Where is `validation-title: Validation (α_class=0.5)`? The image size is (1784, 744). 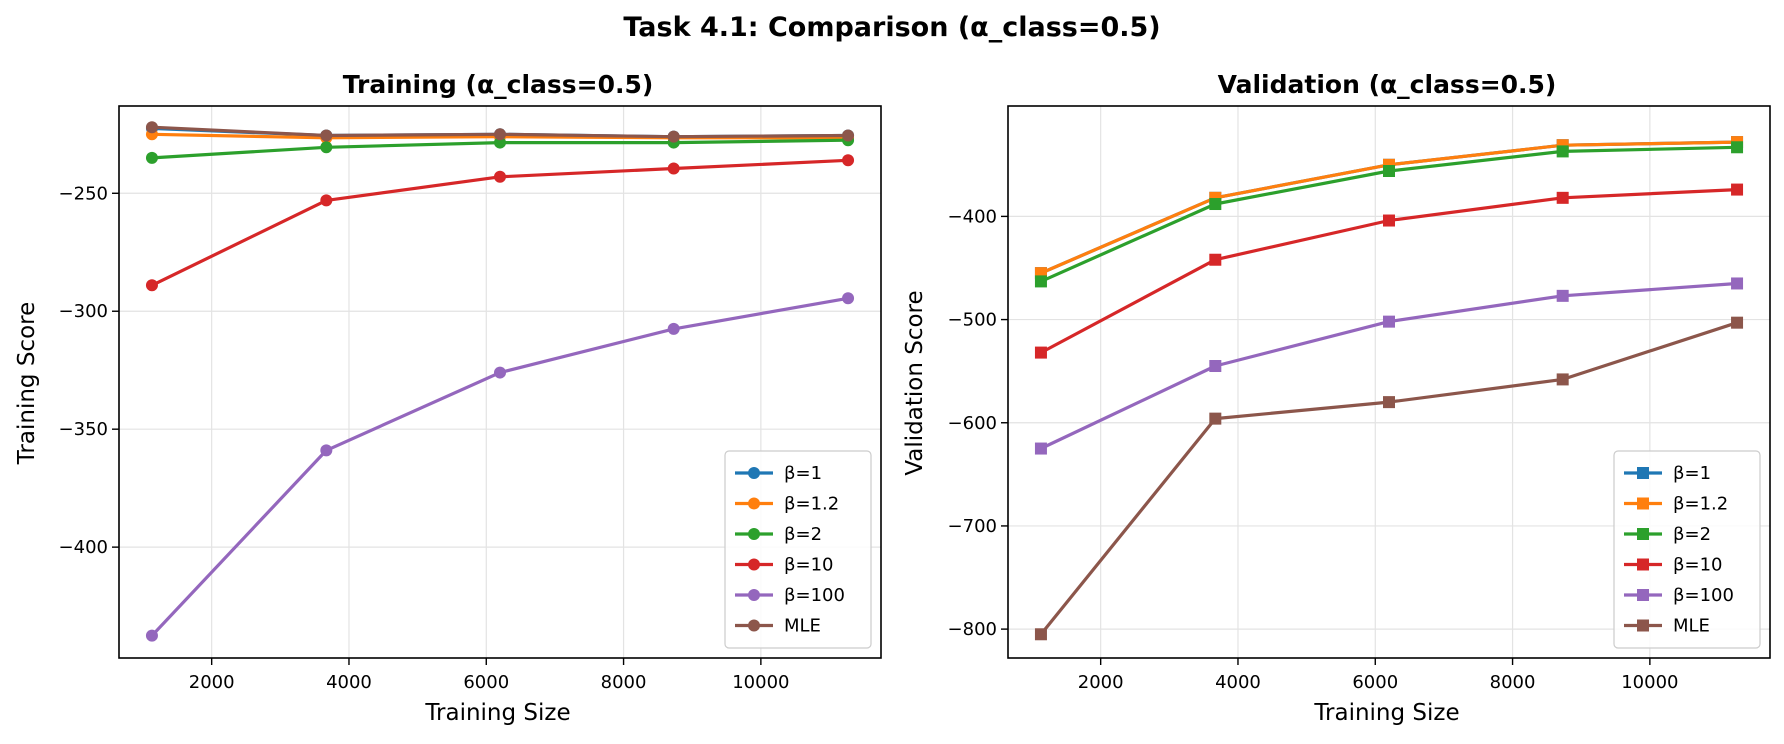
validation-title: Validation (α_class=0.5) is located at coordinates (1387, 84).